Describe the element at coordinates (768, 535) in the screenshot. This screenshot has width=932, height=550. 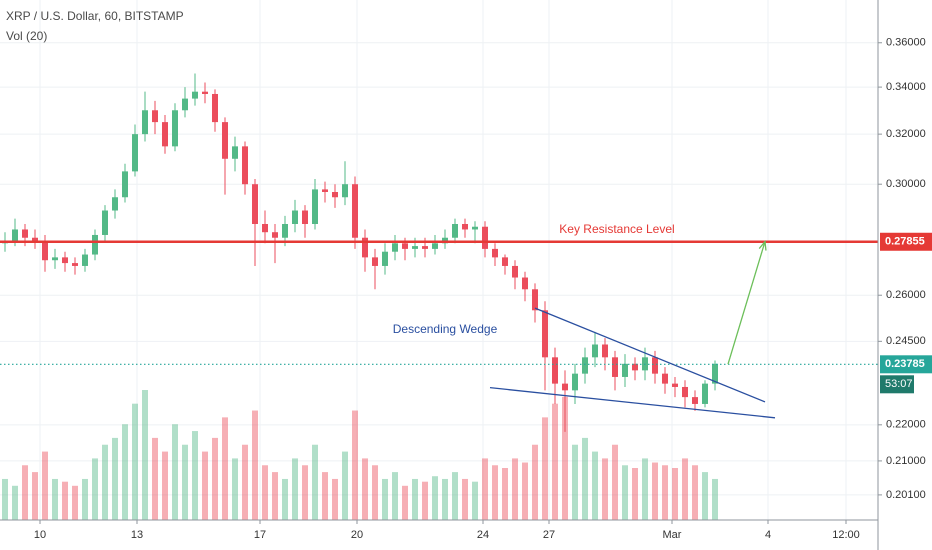
I see `x-tick-label: 4` at that location.